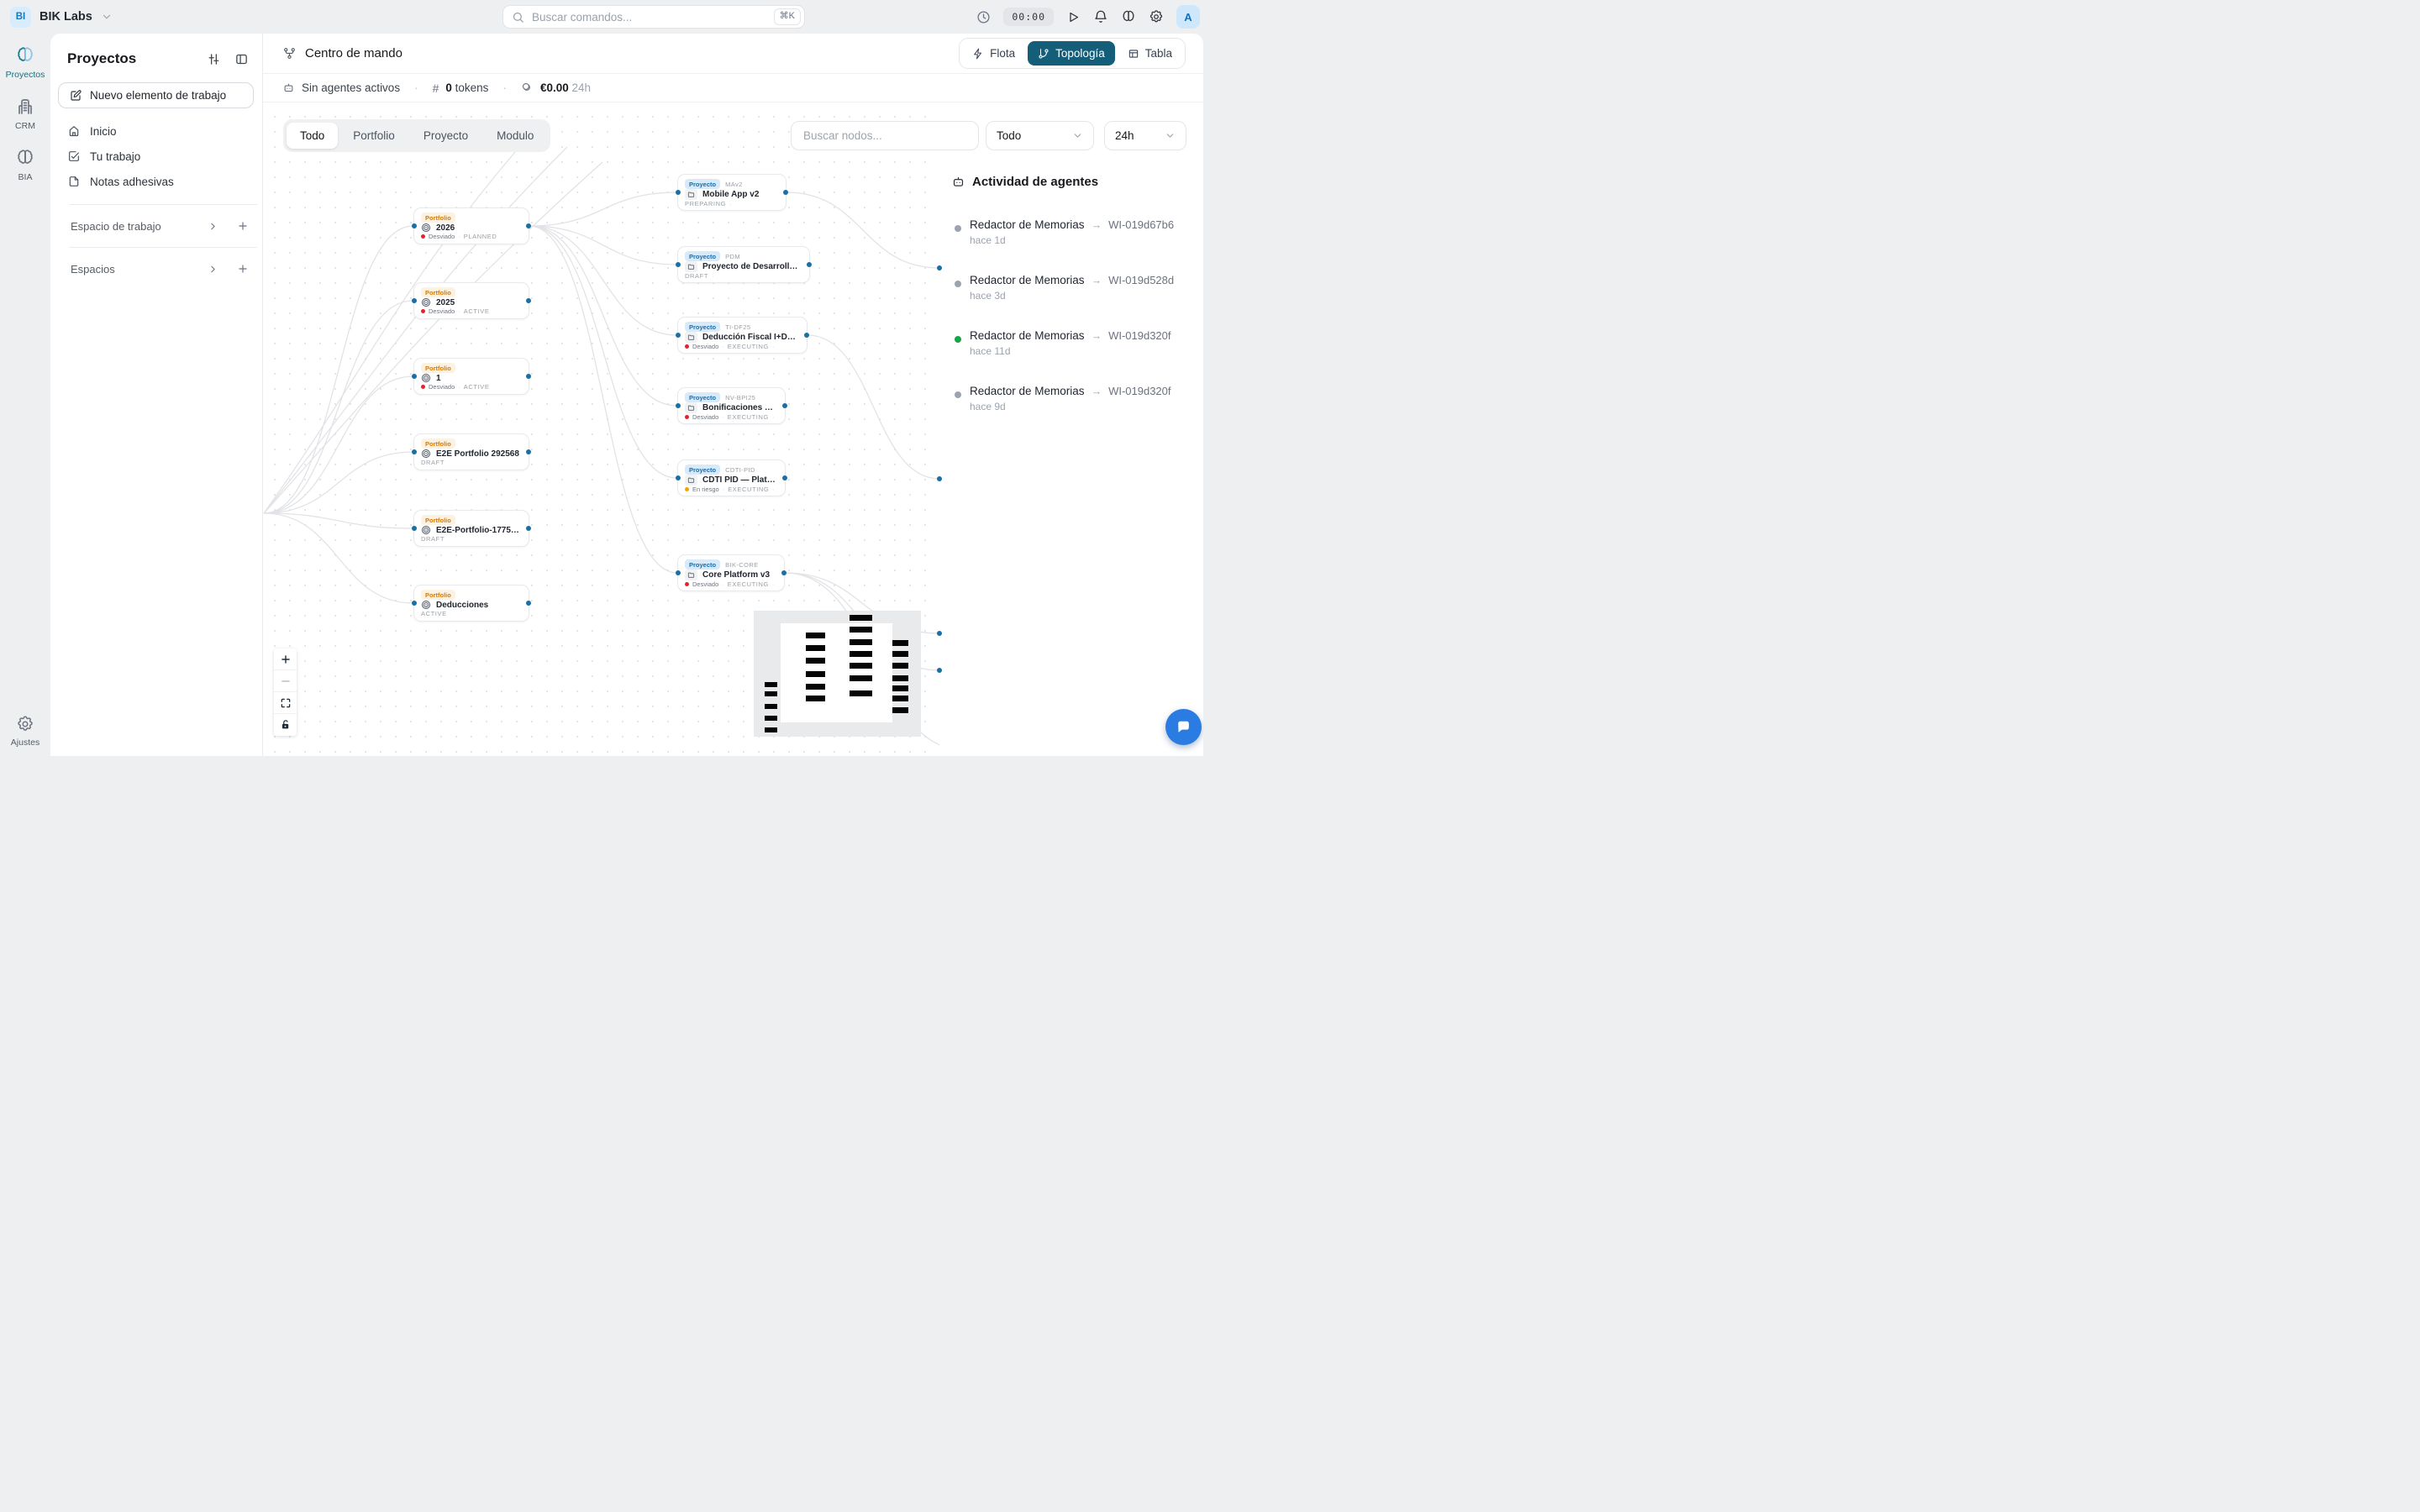  I want to click on graph-node: Proyecto MAv2 Mobile App v2 PREPARING ·, so click(732, 192).